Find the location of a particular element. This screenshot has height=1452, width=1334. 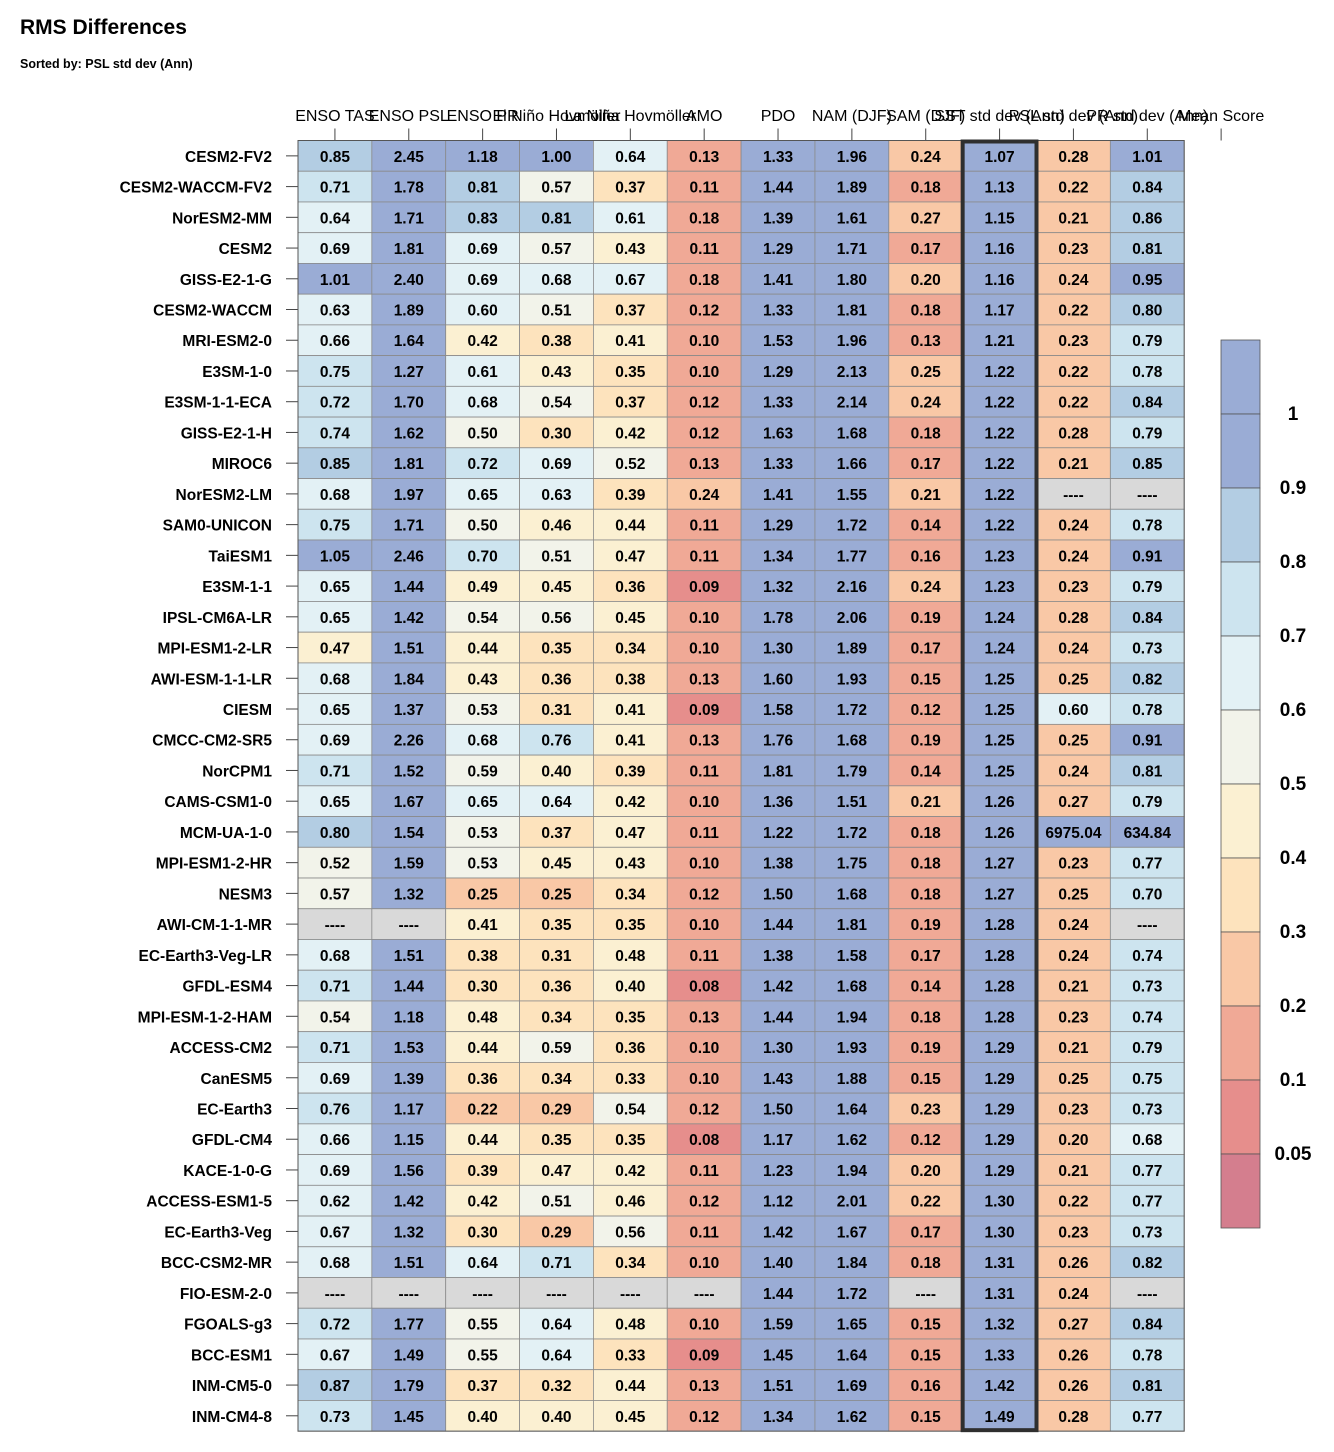

row-label: MCM-UA-1-0 is located at coordinates (226, 833).